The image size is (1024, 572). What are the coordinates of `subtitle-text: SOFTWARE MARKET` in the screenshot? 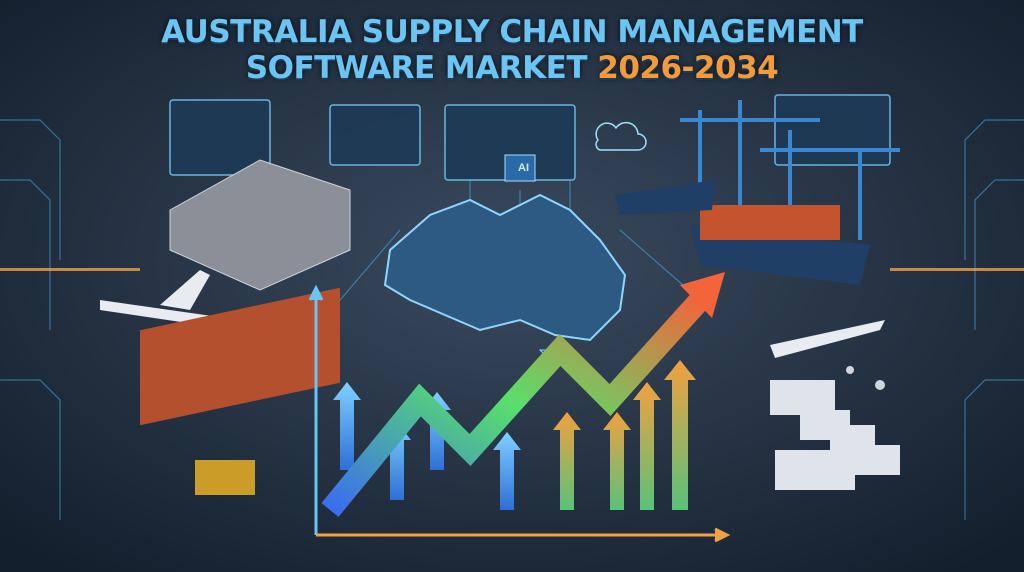 It's located at (416, 68).